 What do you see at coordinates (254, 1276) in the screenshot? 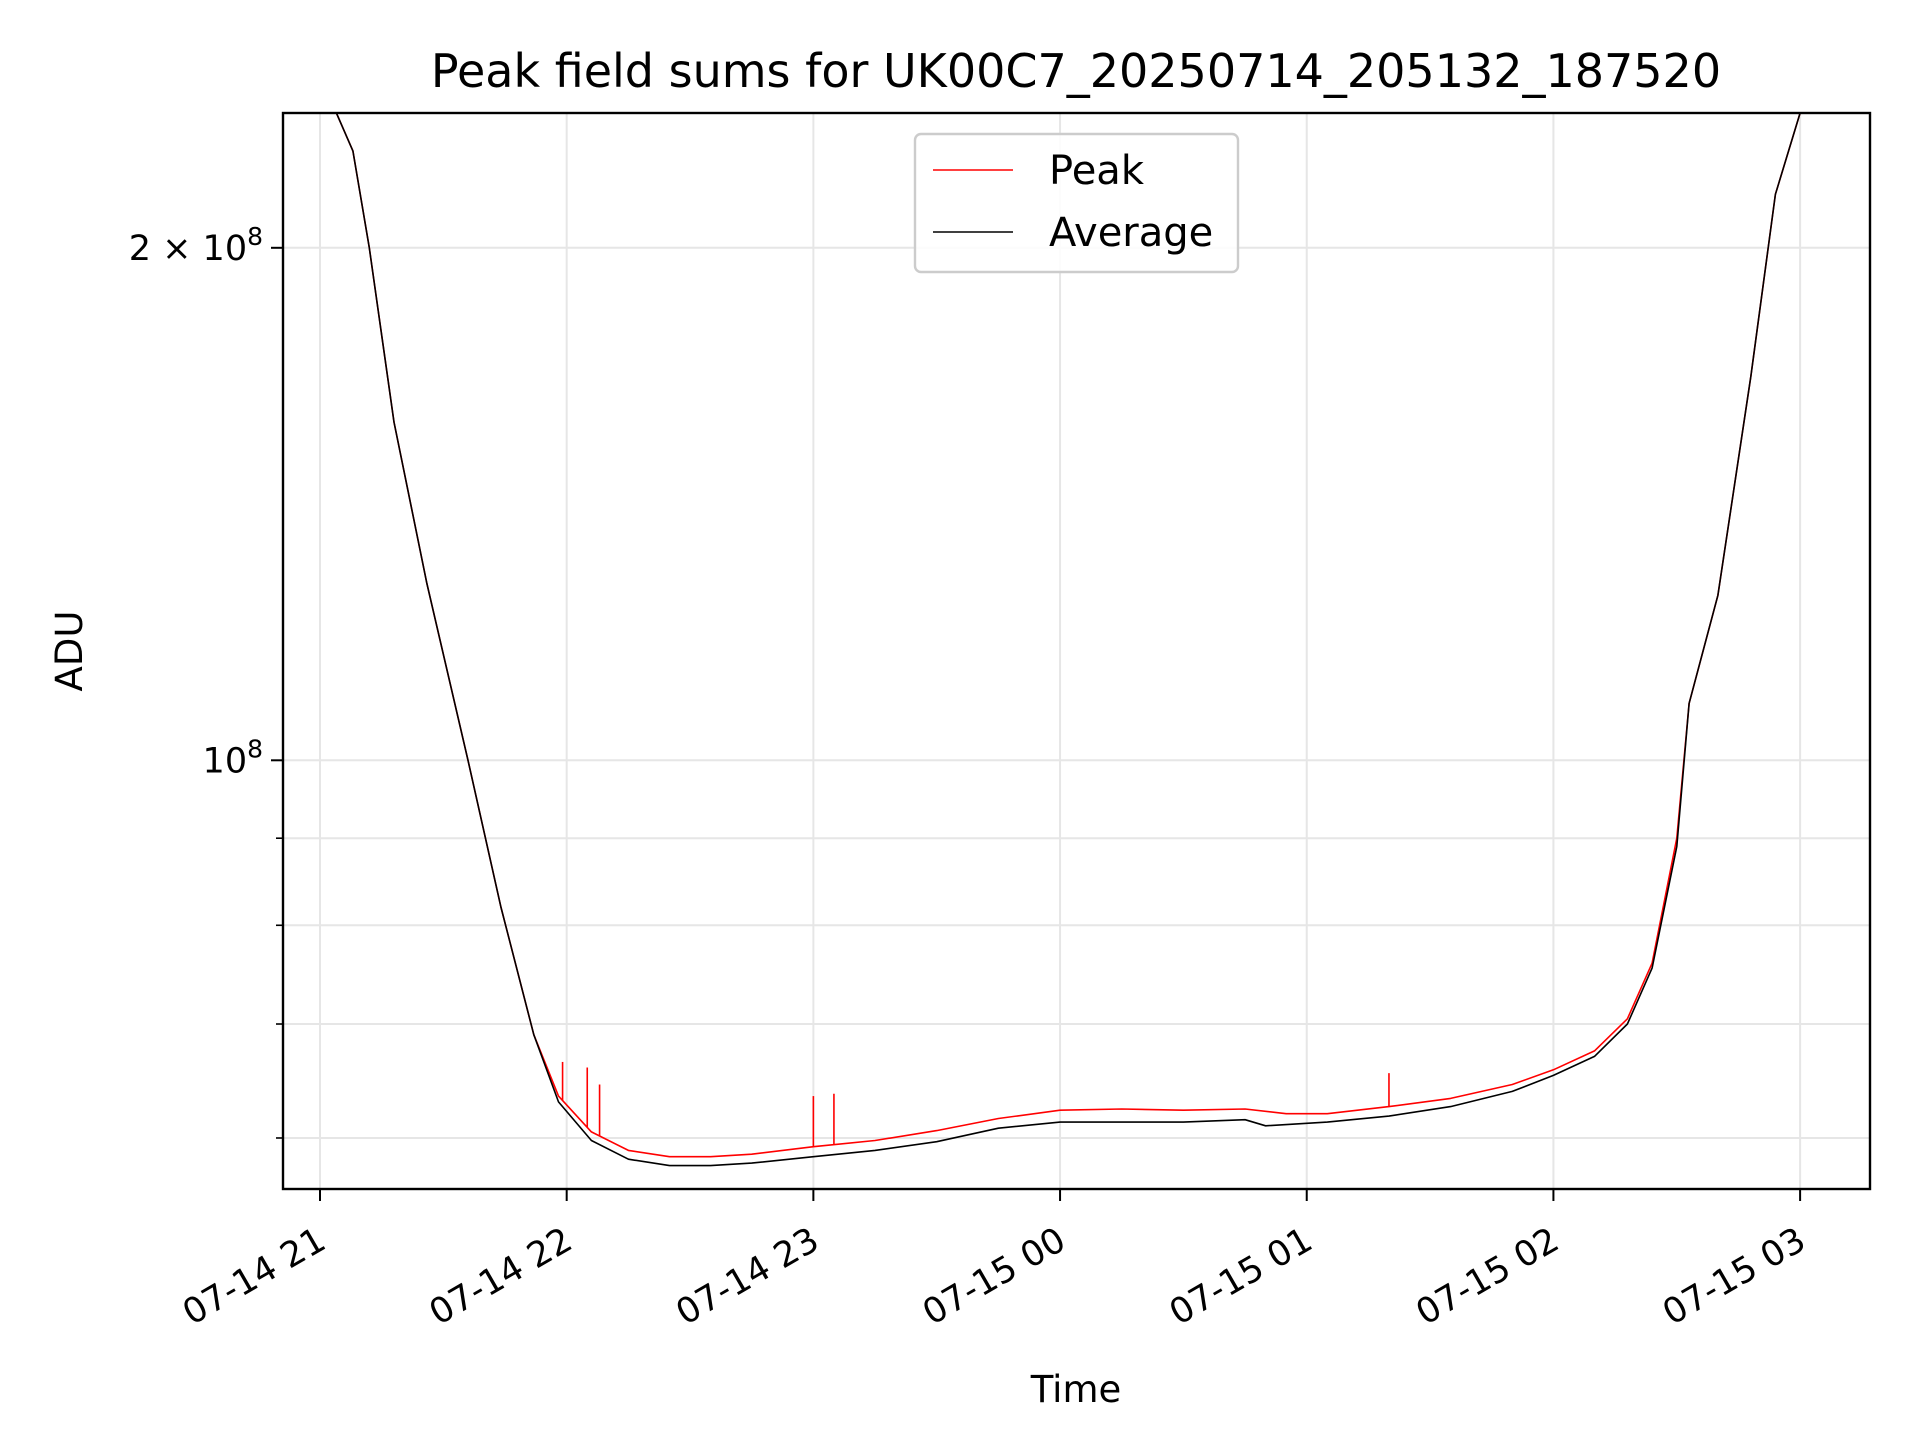
I see `x-tick-label: 07-14 21` at bounding box center [254, 1276].